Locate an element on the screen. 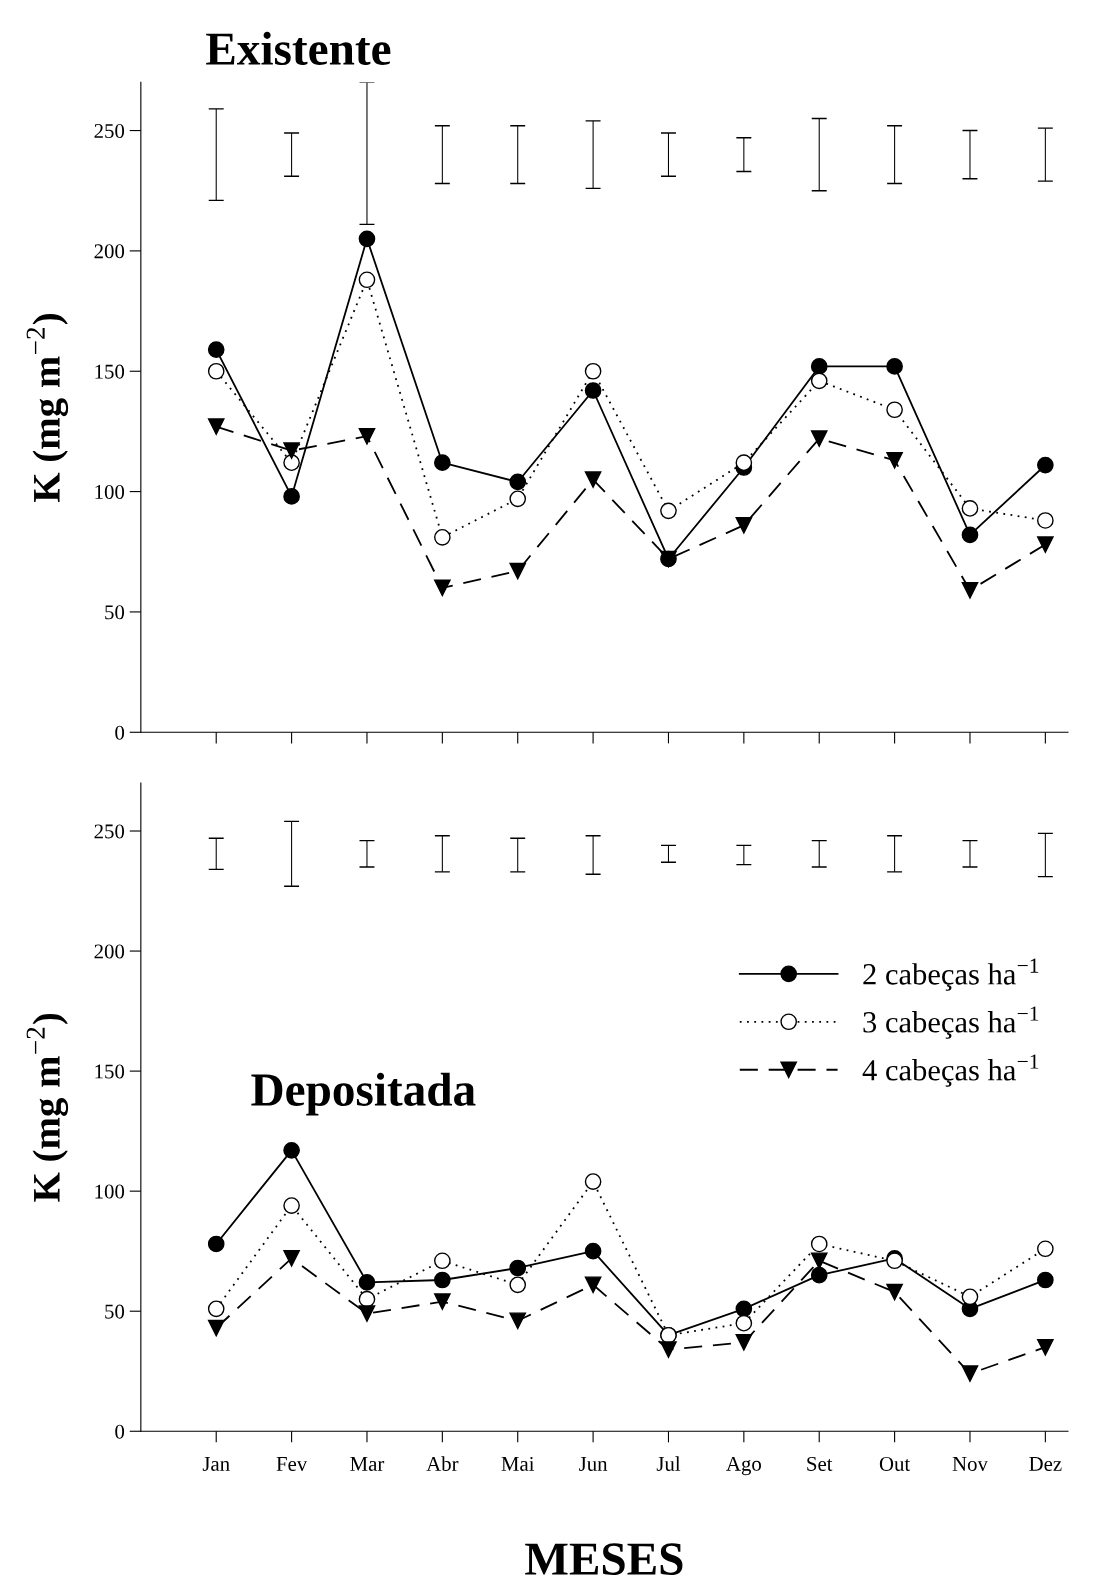 The width and height of the screenshot is (1109, 1585). x-tick-label: Jan is located at coordinates (216, 1464).